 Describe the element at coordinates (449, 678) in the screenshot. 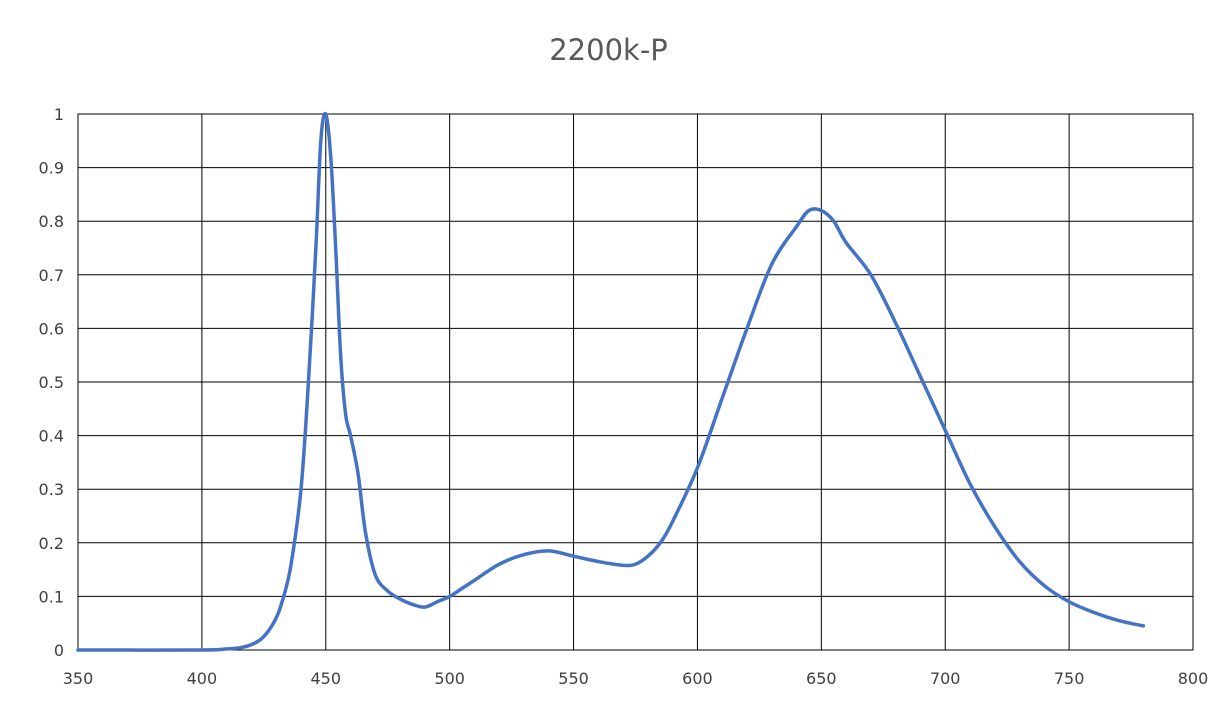

I see `x-tick-label: 500` at that location.